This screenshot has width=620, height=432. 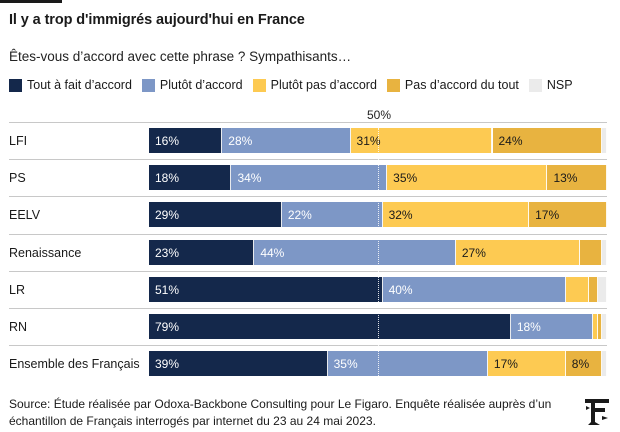 I want to click on data-label: 28%, so click(x=240, y=141).